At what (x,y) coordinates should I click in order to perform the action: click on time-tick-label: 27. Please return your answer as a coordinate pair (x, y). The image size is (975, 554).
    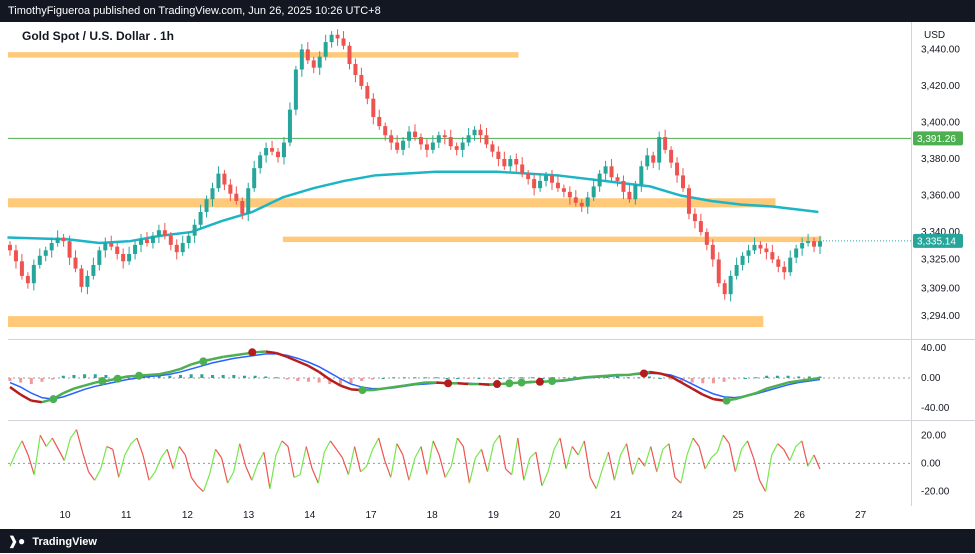
    Looking at the image, I should click on (861, 515).